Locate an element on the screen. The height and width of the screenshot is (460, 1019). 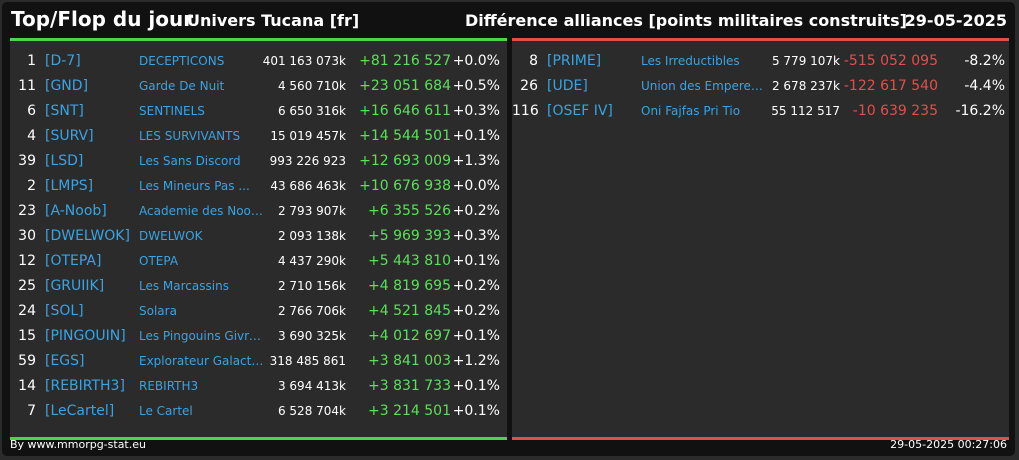
difference: +3 214 501 is located at coordinates (409, 411).